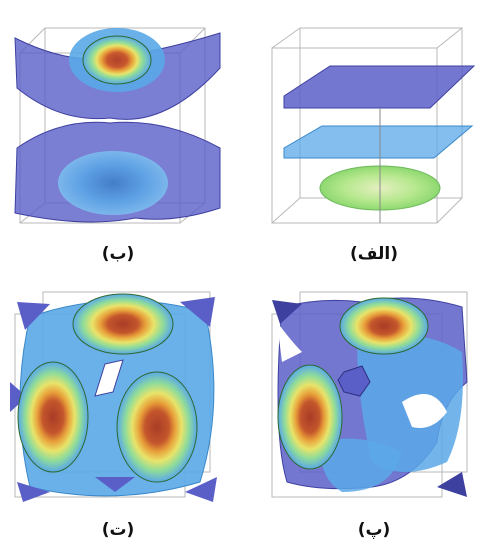 Image resolution: width=483 pixels, height=554 pixels. What do you see at coordinates (354, 381) in the screenshot?
I see `hex-piece` at bounding box center [354, 381].